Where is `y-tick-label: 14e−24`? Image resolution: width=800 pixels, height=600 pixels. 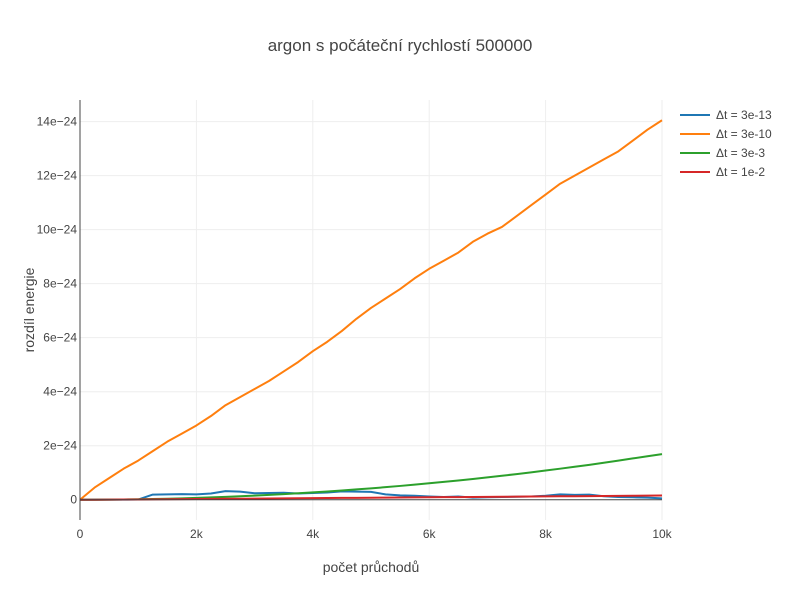
y-tick-label: 14e−24 is located at coordinates (57, 122).